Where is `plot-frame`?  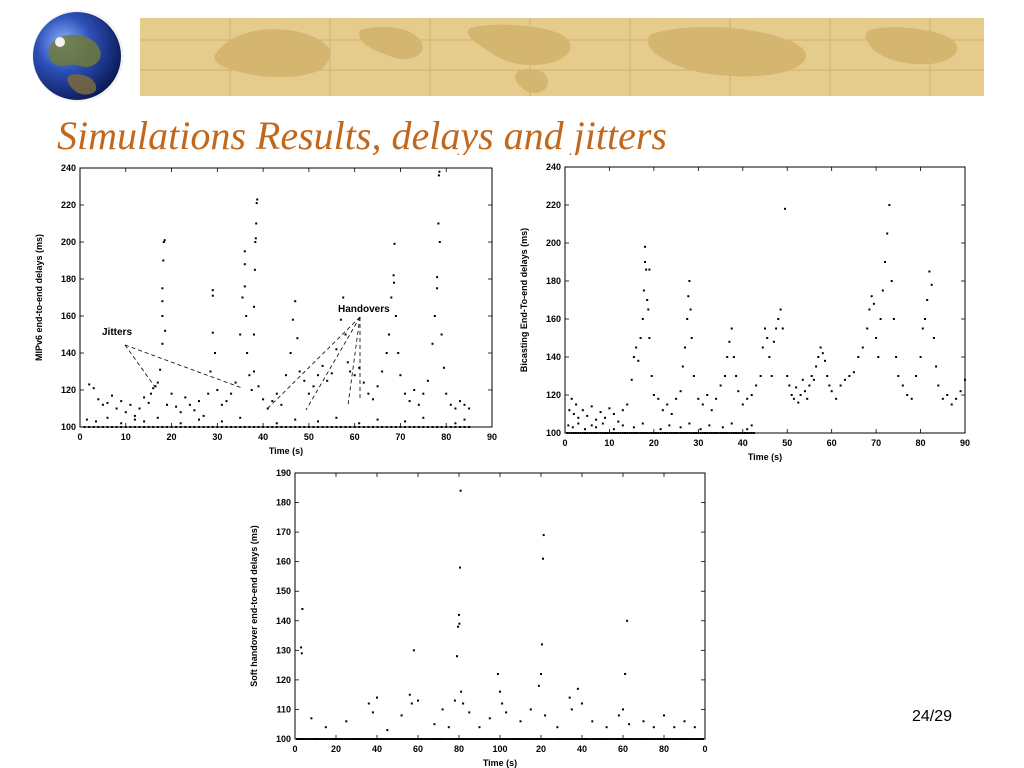
plot-frame is located at coordinates (500, 606).